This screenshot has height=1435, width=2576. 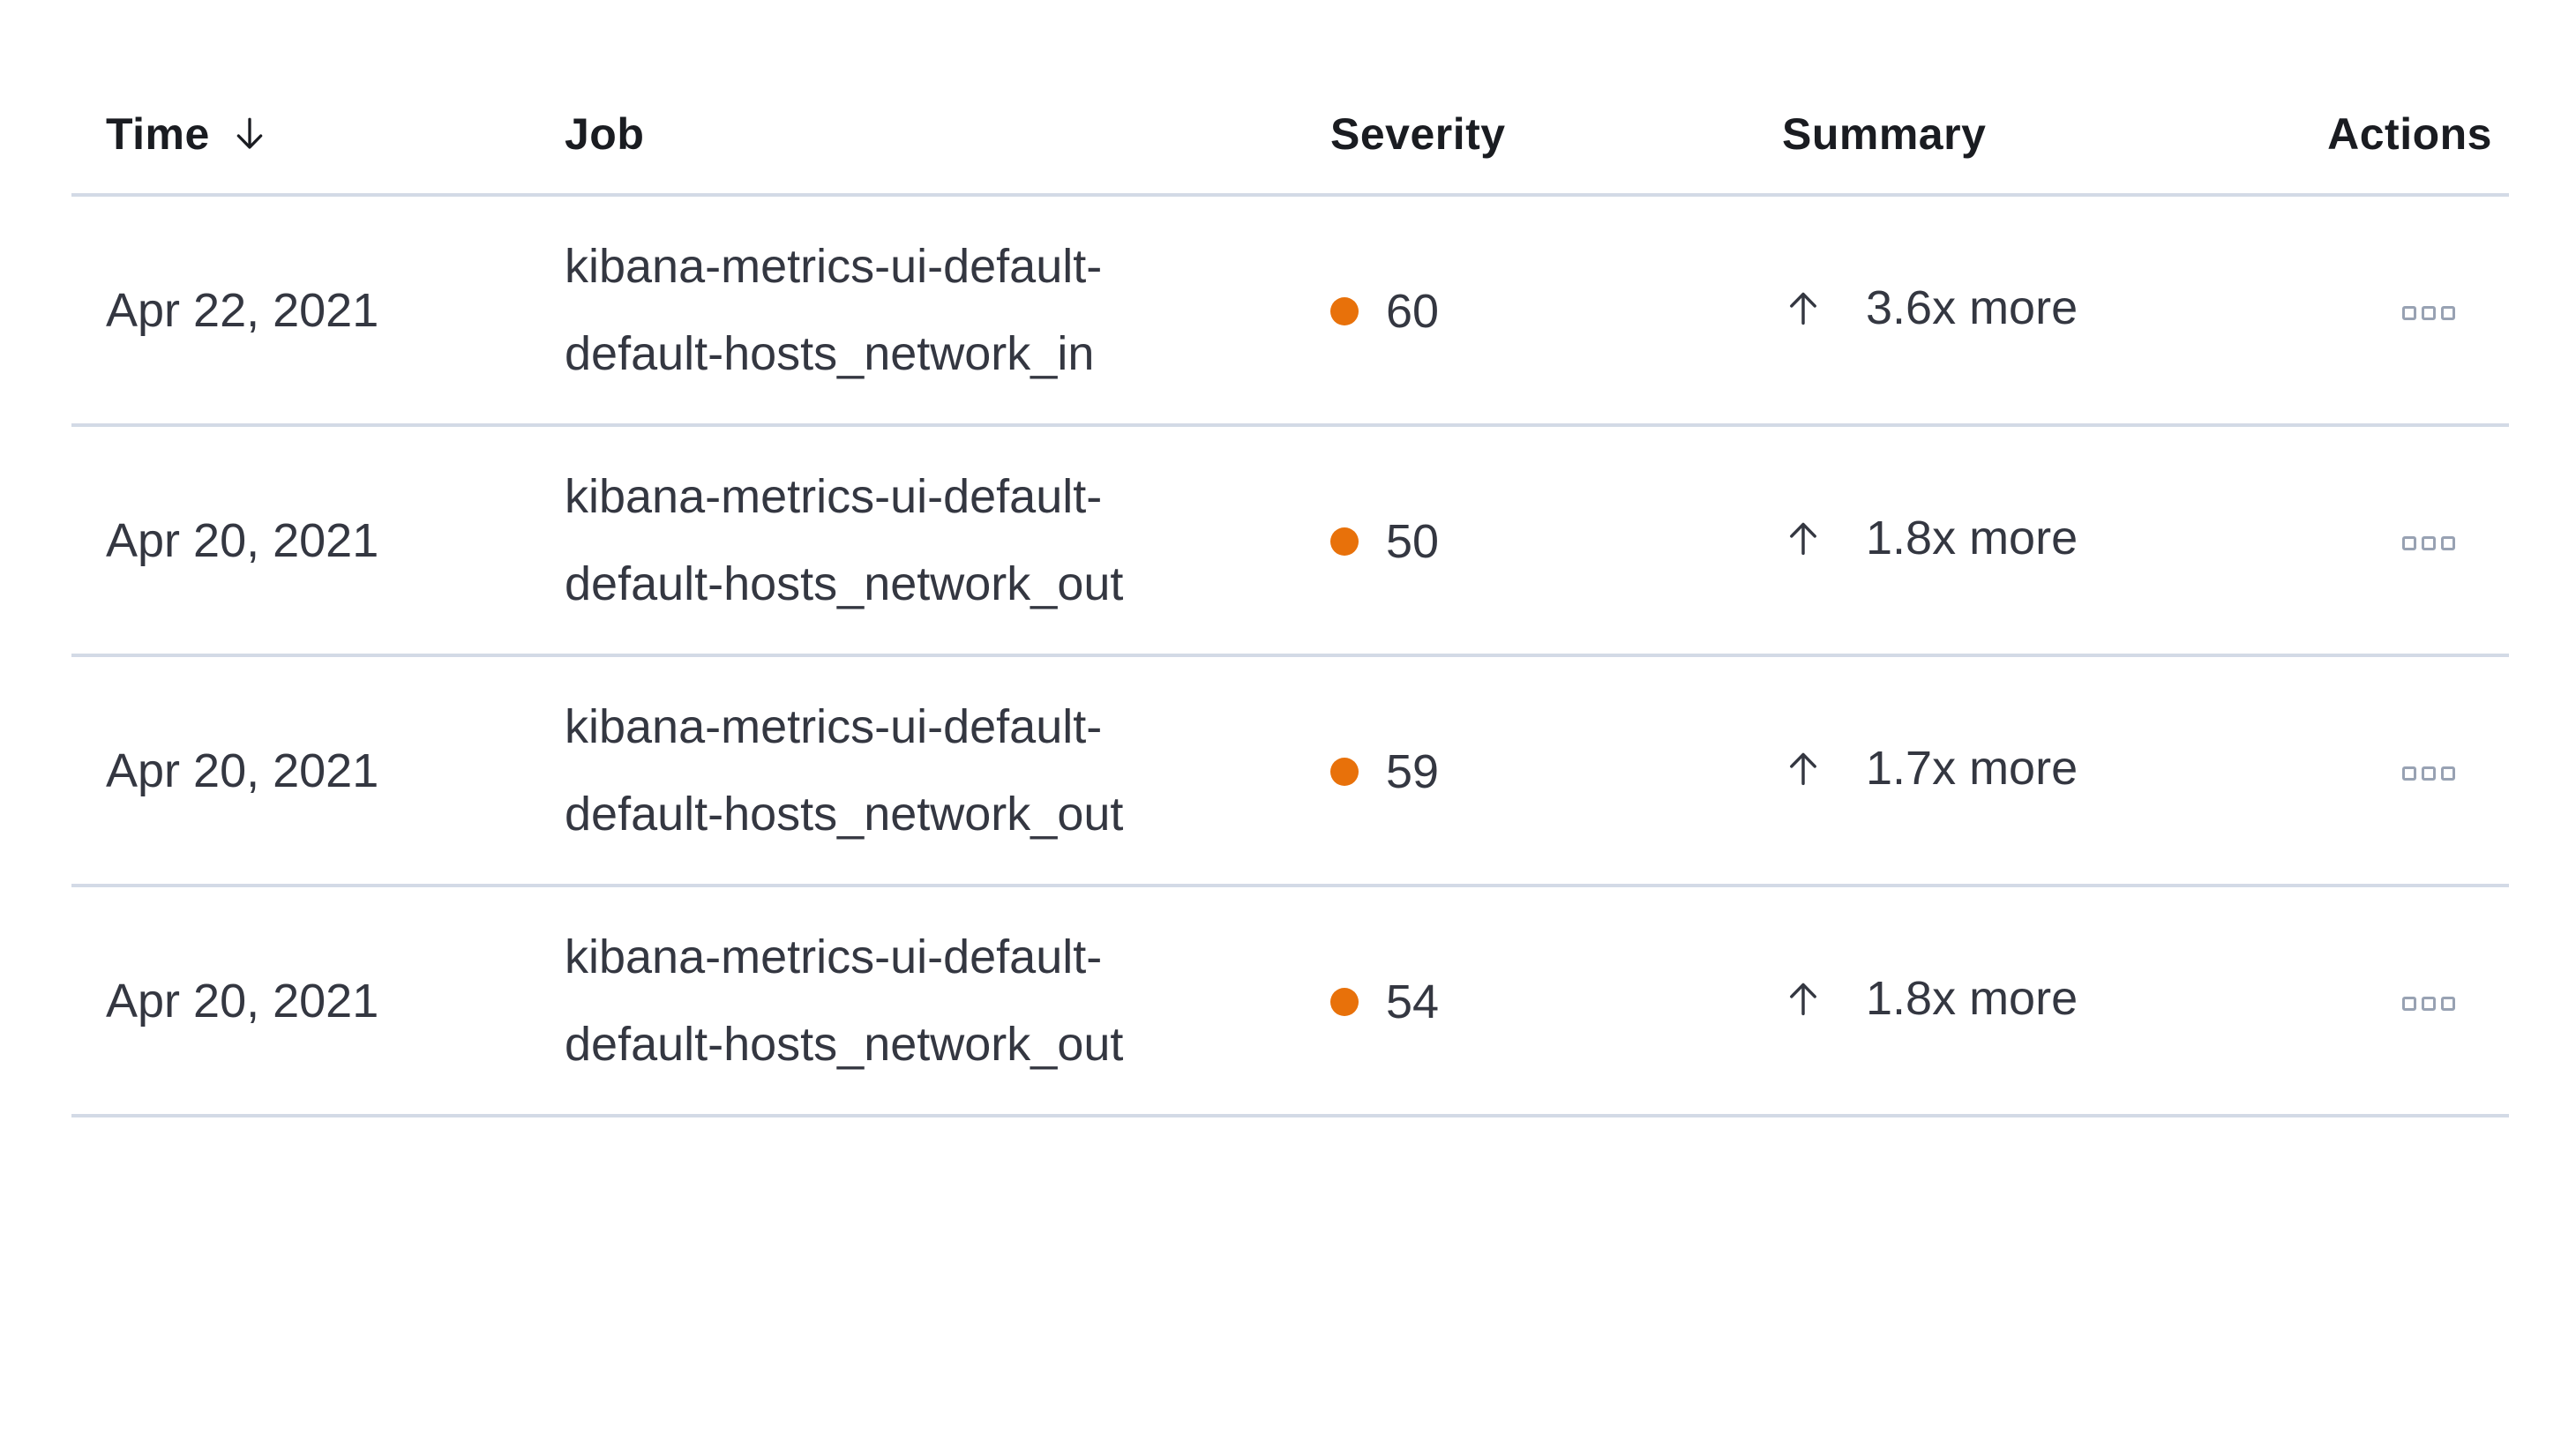 I want to click on column-header-time: Time, so click(x=300, y=136).